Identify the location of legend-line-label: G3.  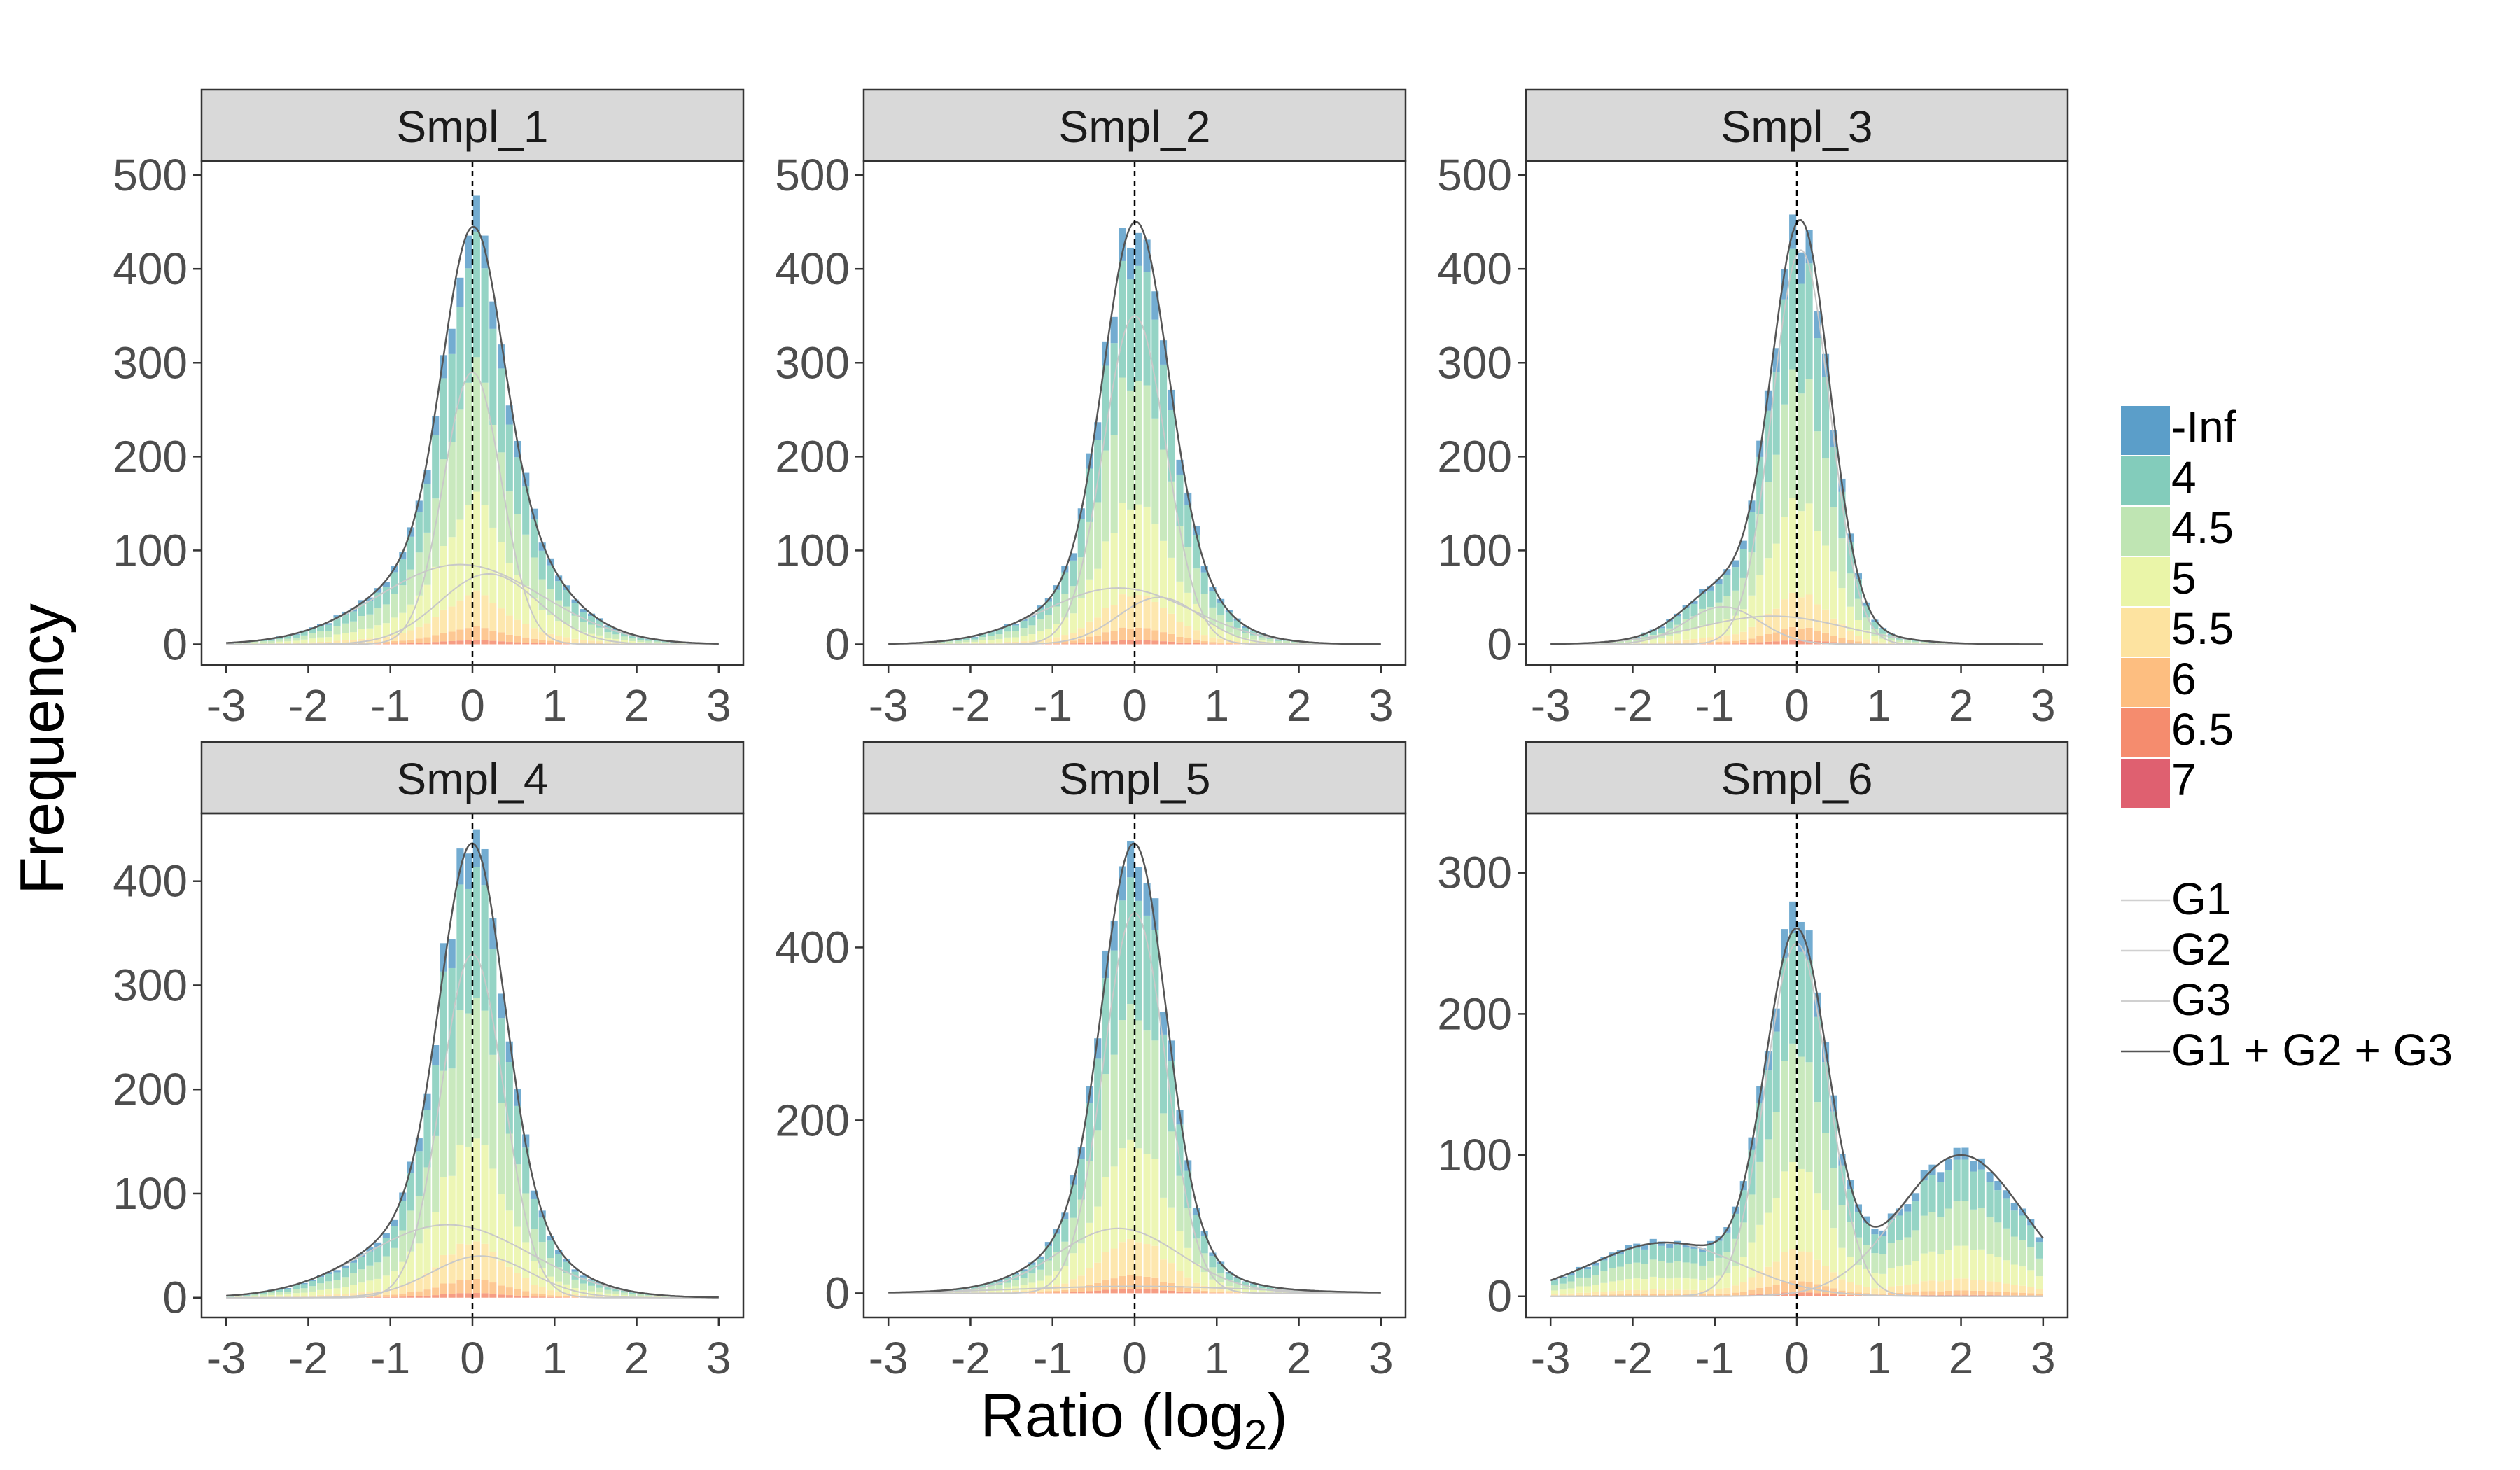
(2201, 999).